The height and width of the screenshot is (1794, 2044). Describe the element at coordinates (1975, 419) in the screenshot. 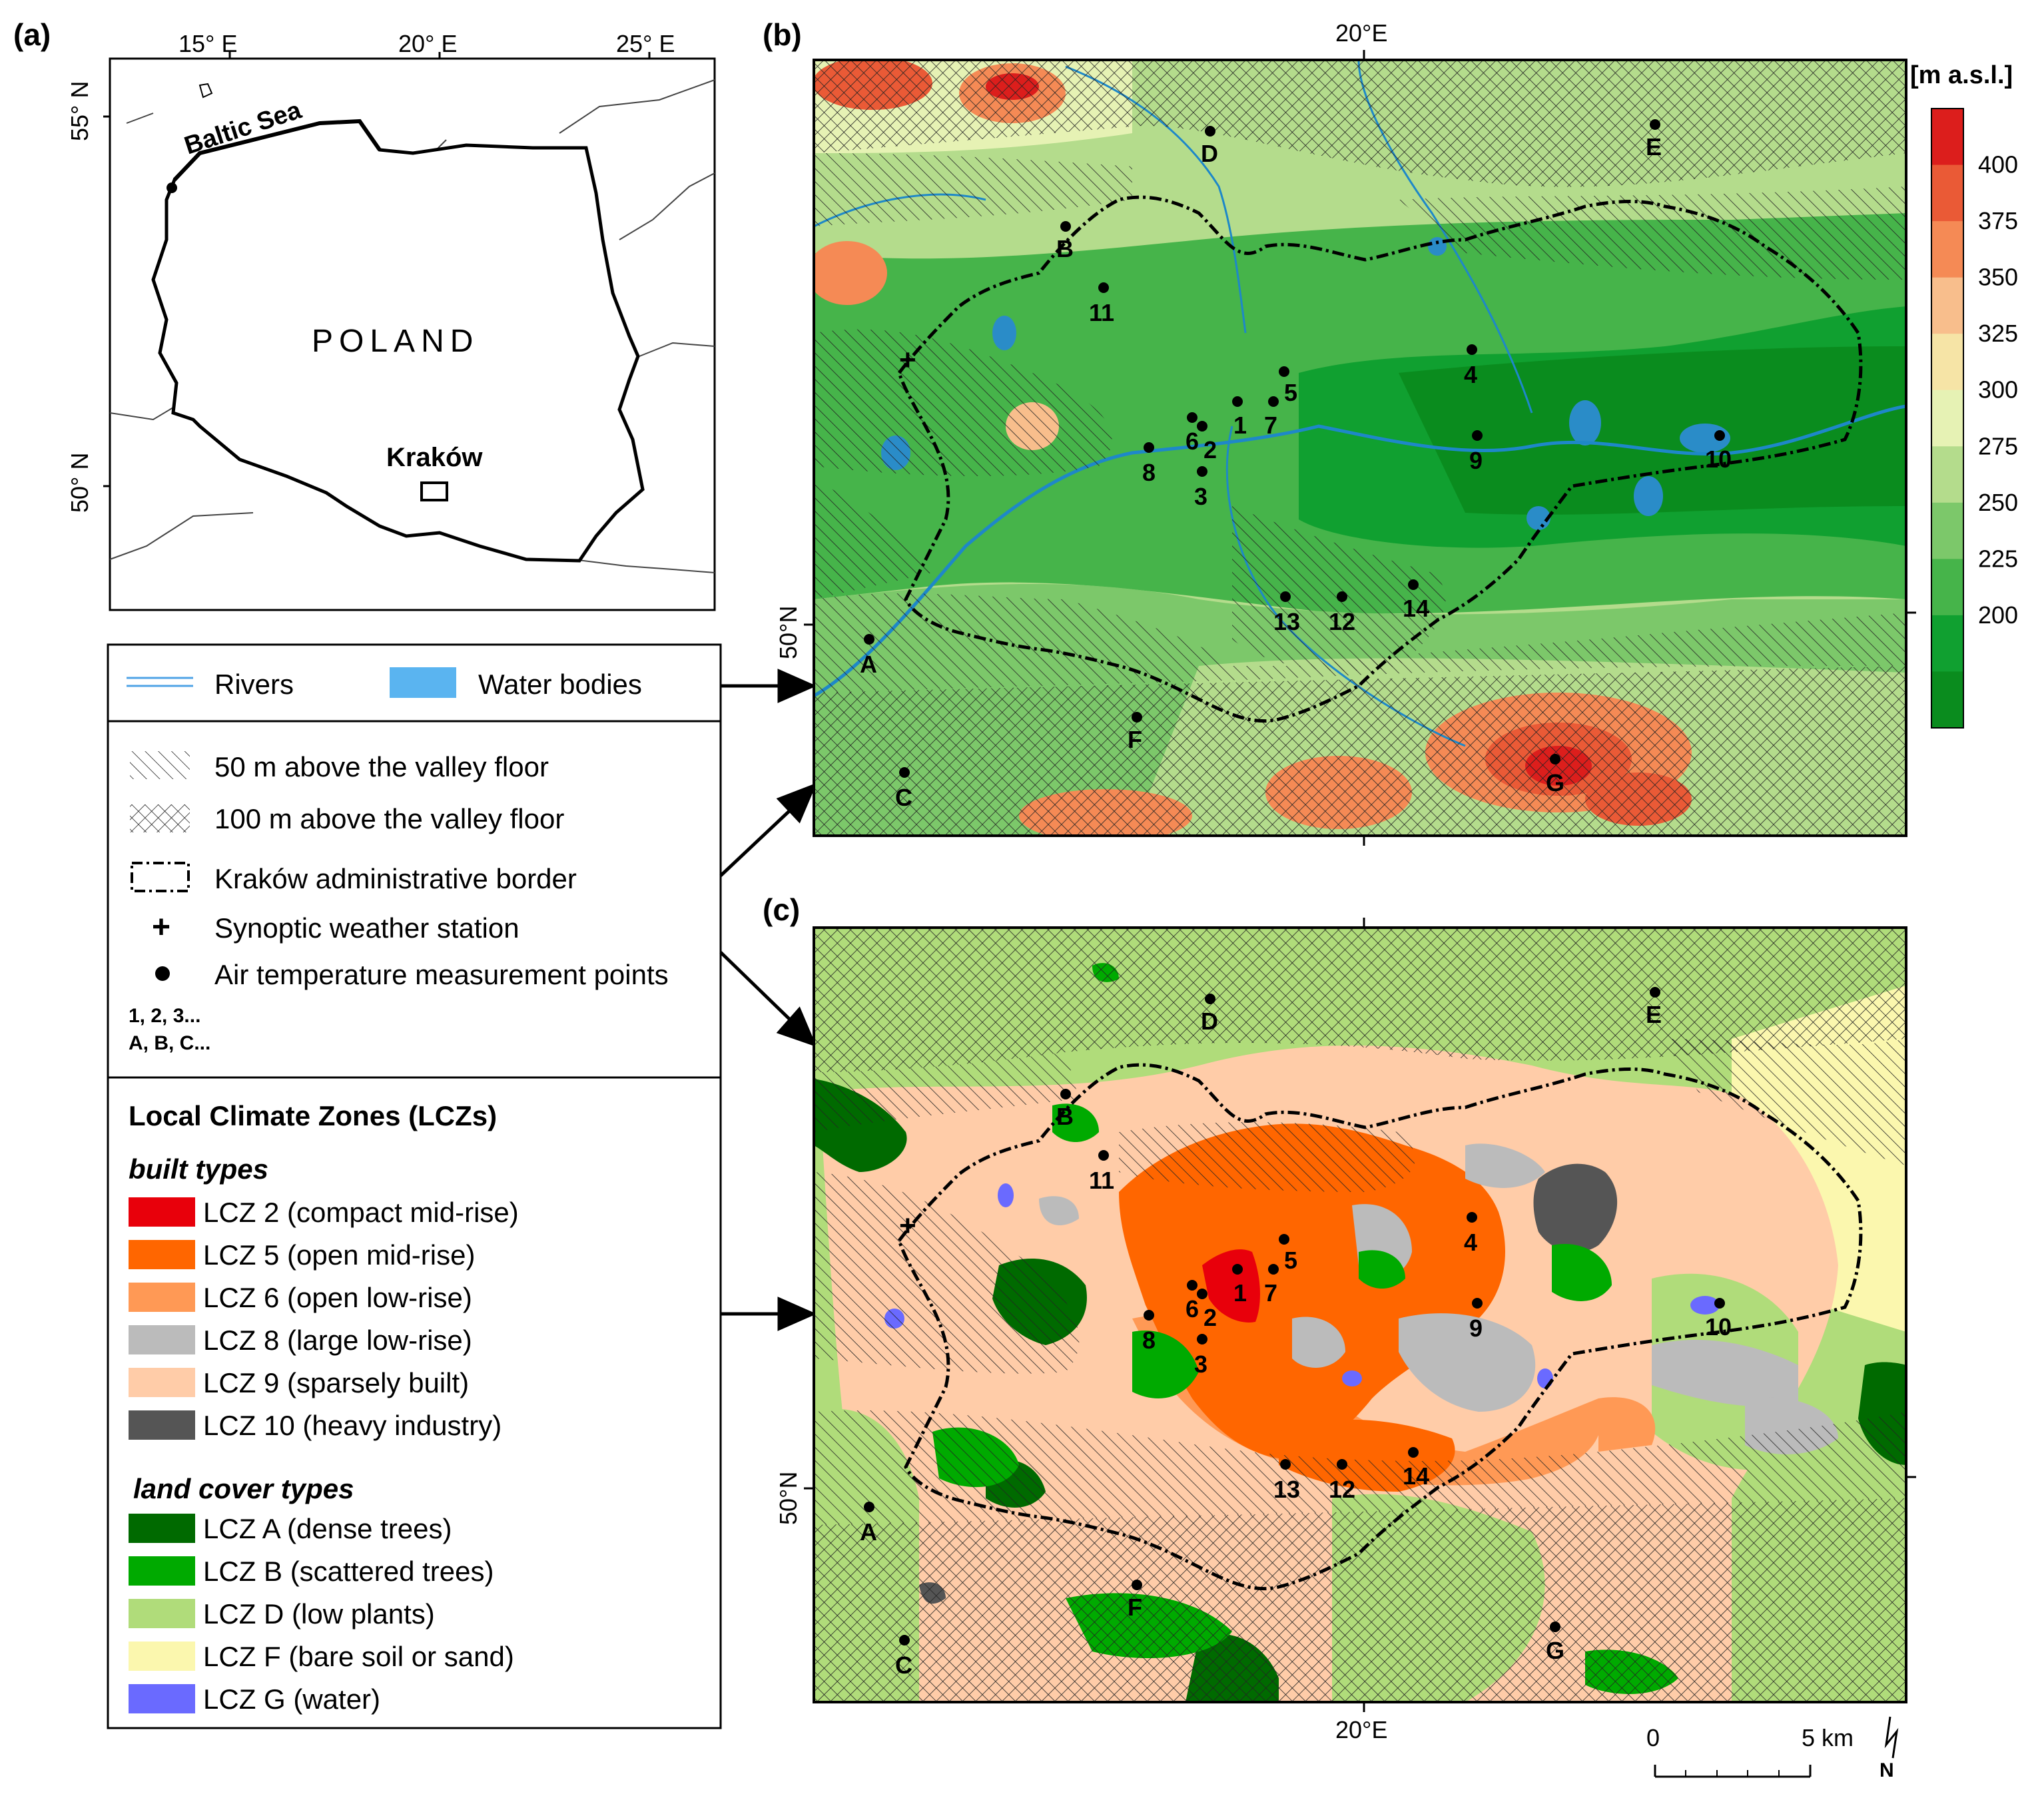

I see `elevation-colorbar: 400 375 350 325 300 275 250 225 200` at that location.